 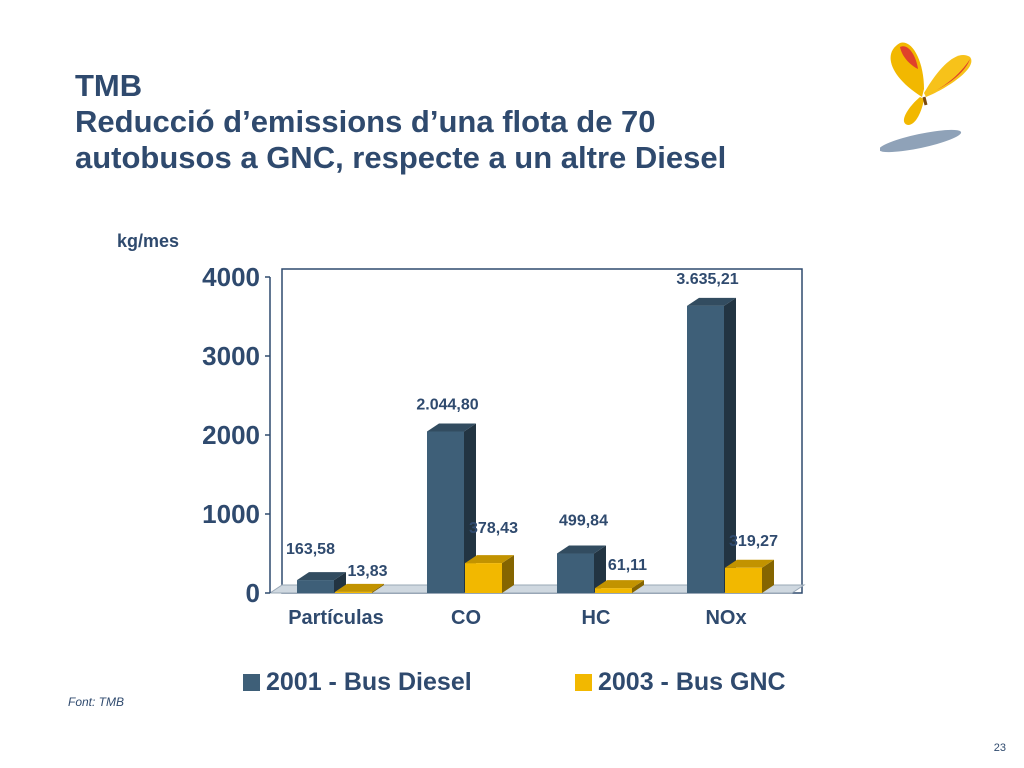 I want to click on data-label-diesel: 499,84, so click(x=583, y=521).